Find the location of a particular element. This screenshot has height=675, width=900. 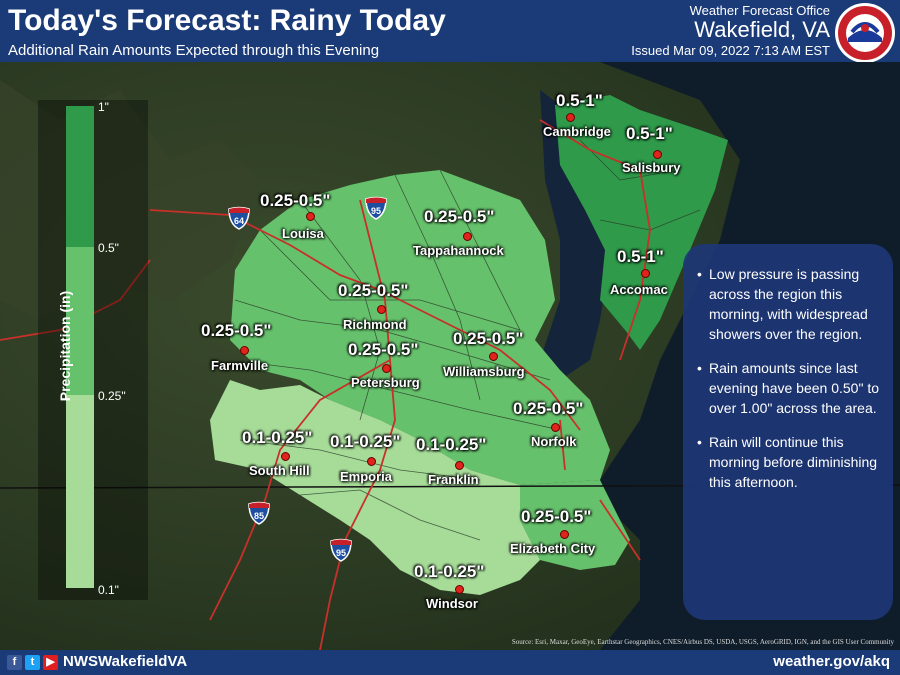

city-label: Cambridge is located at coordinates (577, 131).